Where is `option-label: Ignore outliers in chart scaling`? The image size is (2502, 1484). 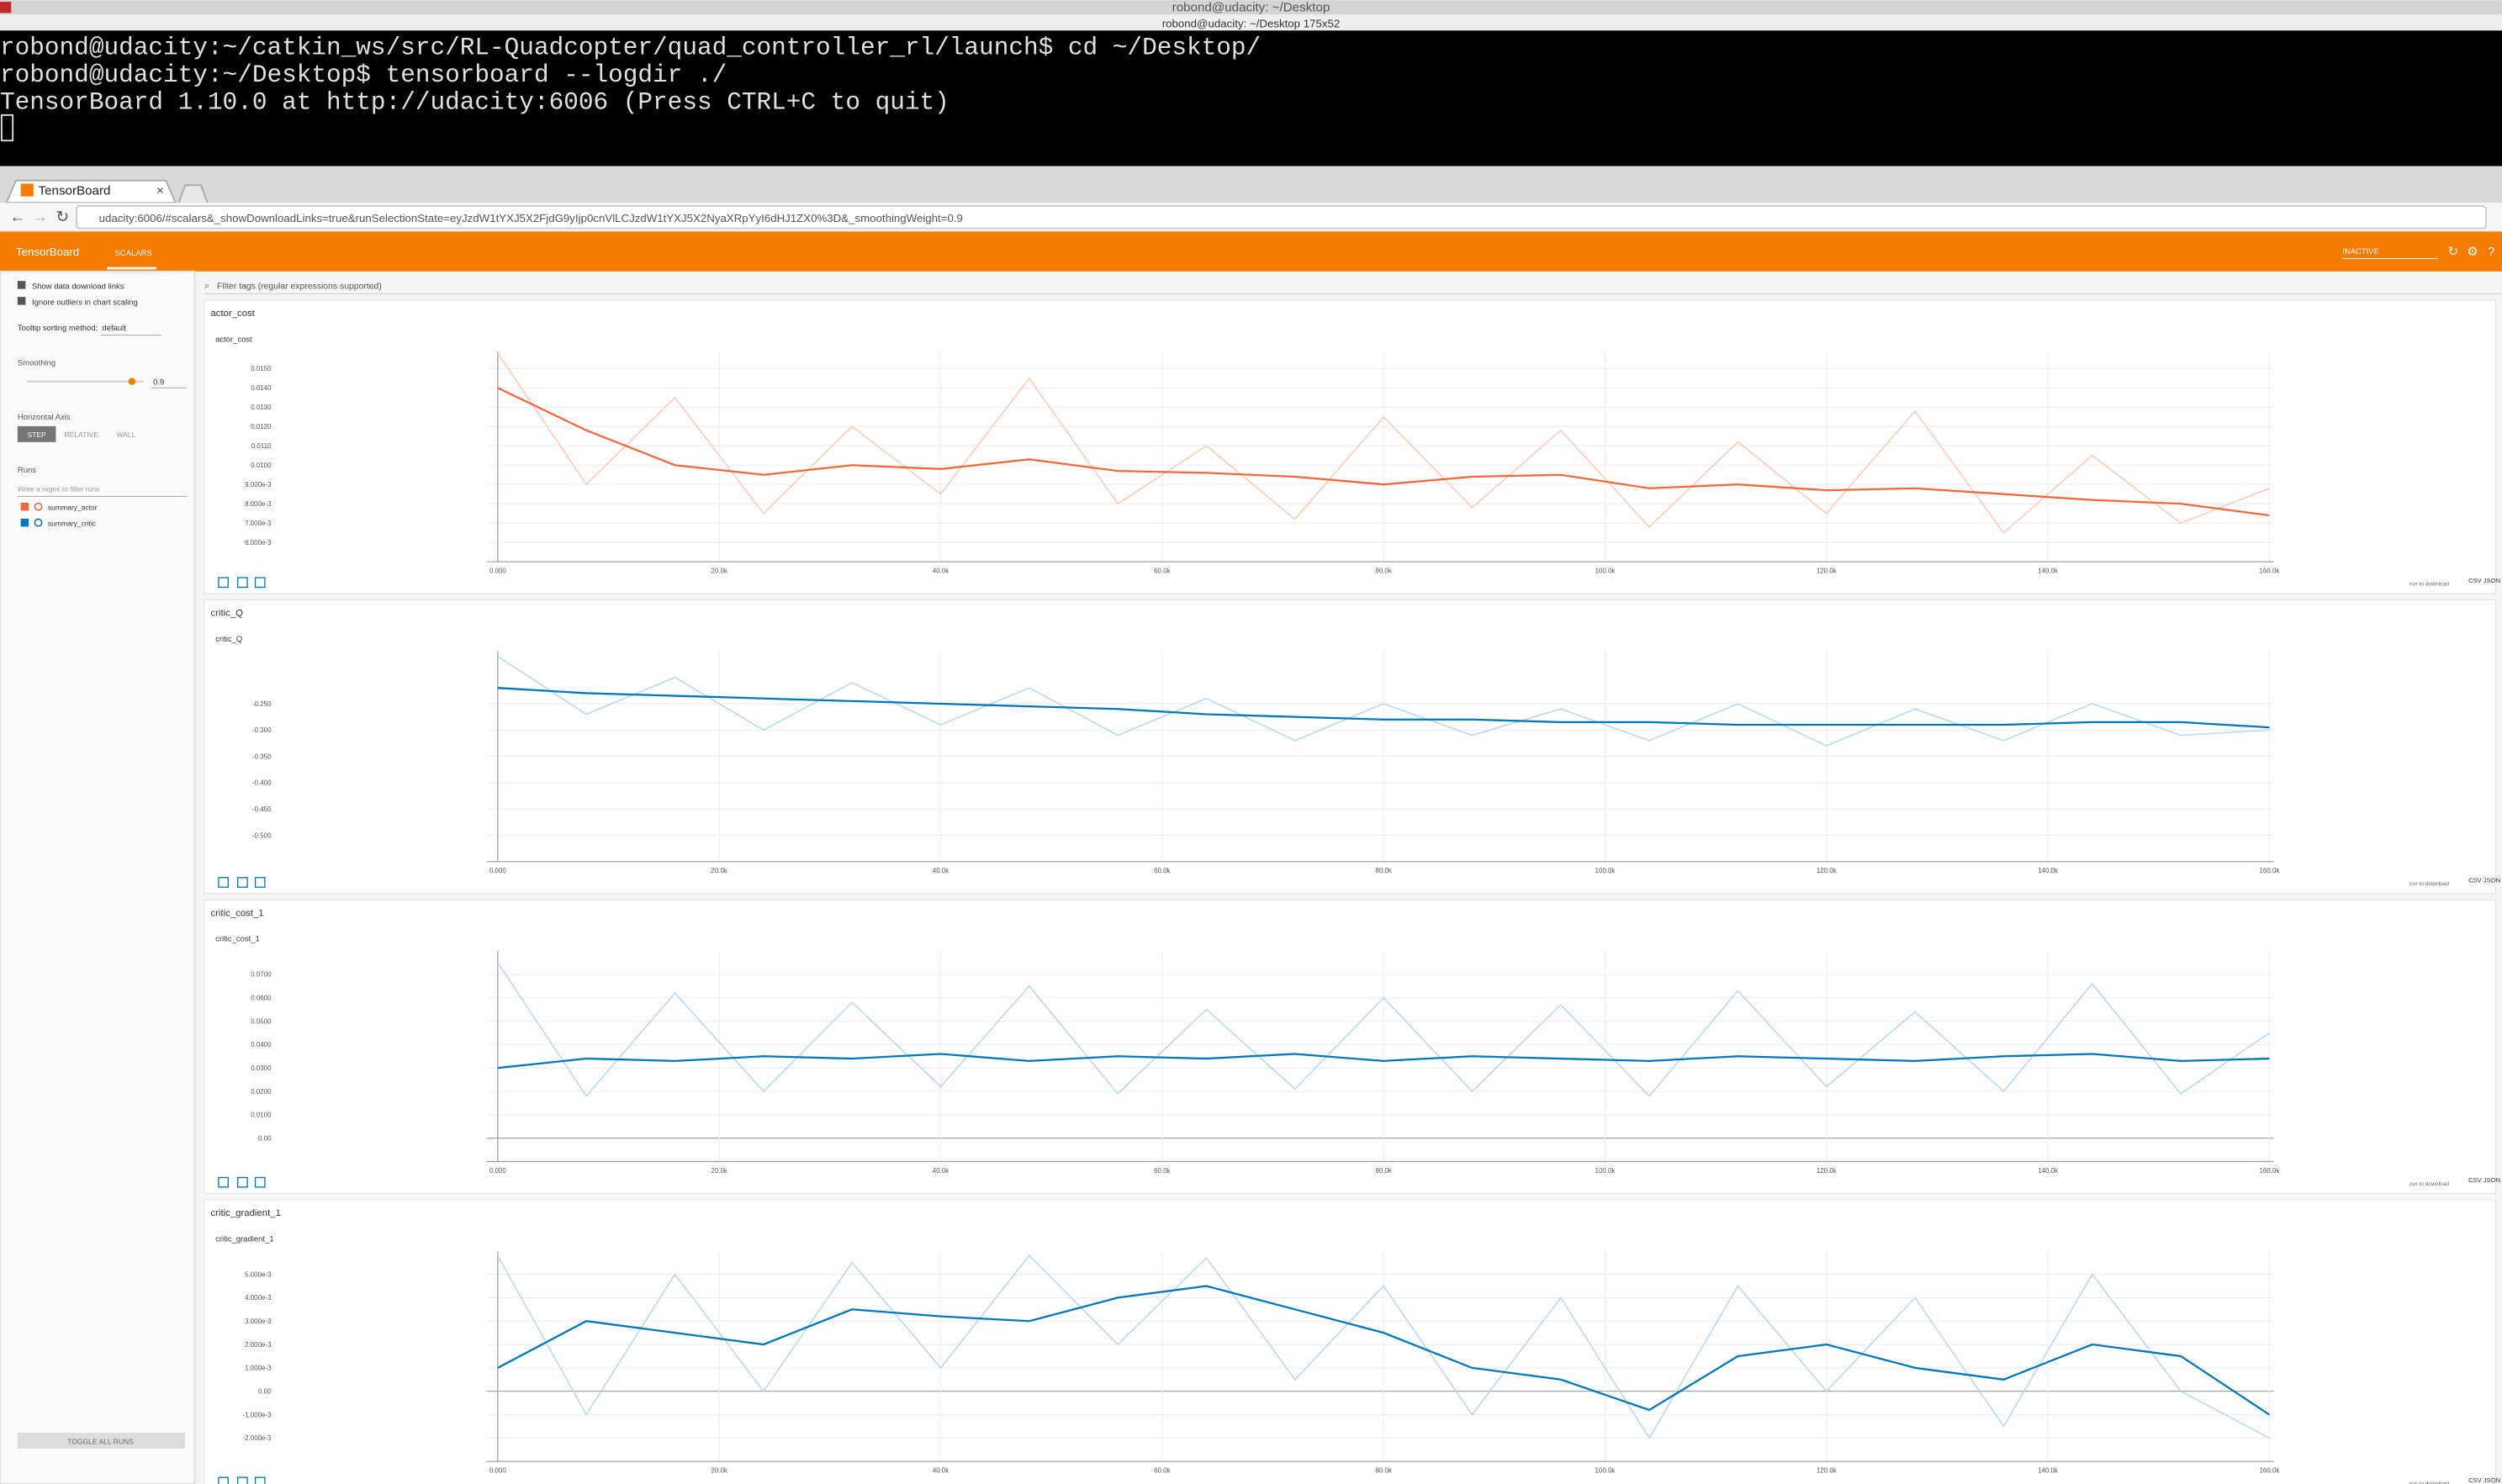
option-label: Ignore outliers in chart scaling is located at coordinates (85, 303).